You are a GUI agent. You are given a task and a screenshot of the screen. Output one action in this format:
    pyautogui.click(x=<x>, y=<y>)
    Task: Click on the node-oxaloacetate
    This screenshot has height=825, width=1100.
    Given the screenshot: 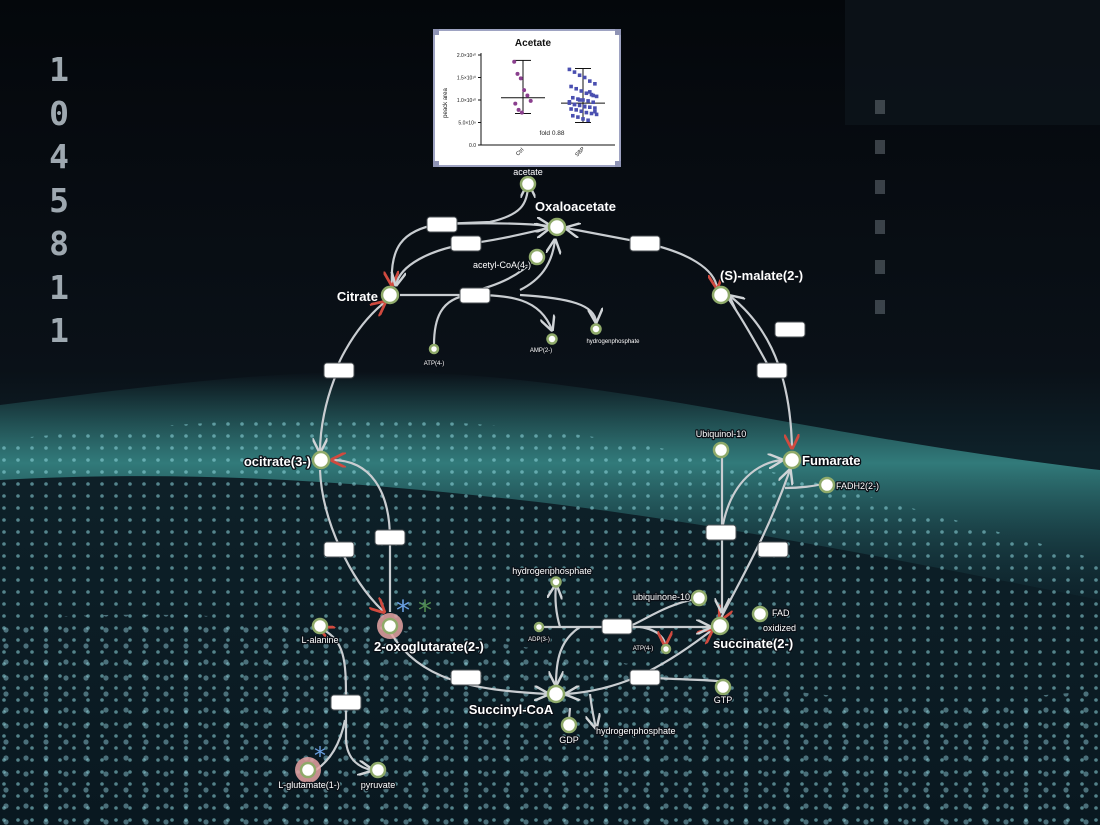 What is the action you would take?
    pyautogui.click(x=557, y=227)
    